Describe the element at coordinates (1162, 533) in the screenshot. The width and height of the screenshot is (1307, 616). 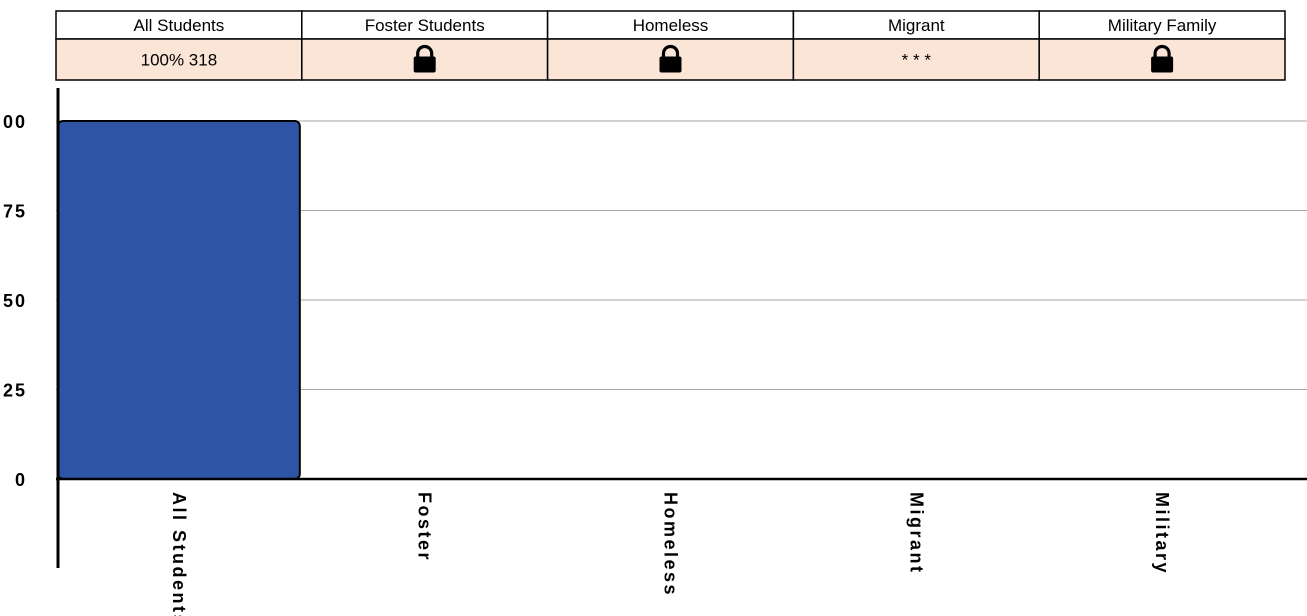
I see `x-category-label: Military` at that location.